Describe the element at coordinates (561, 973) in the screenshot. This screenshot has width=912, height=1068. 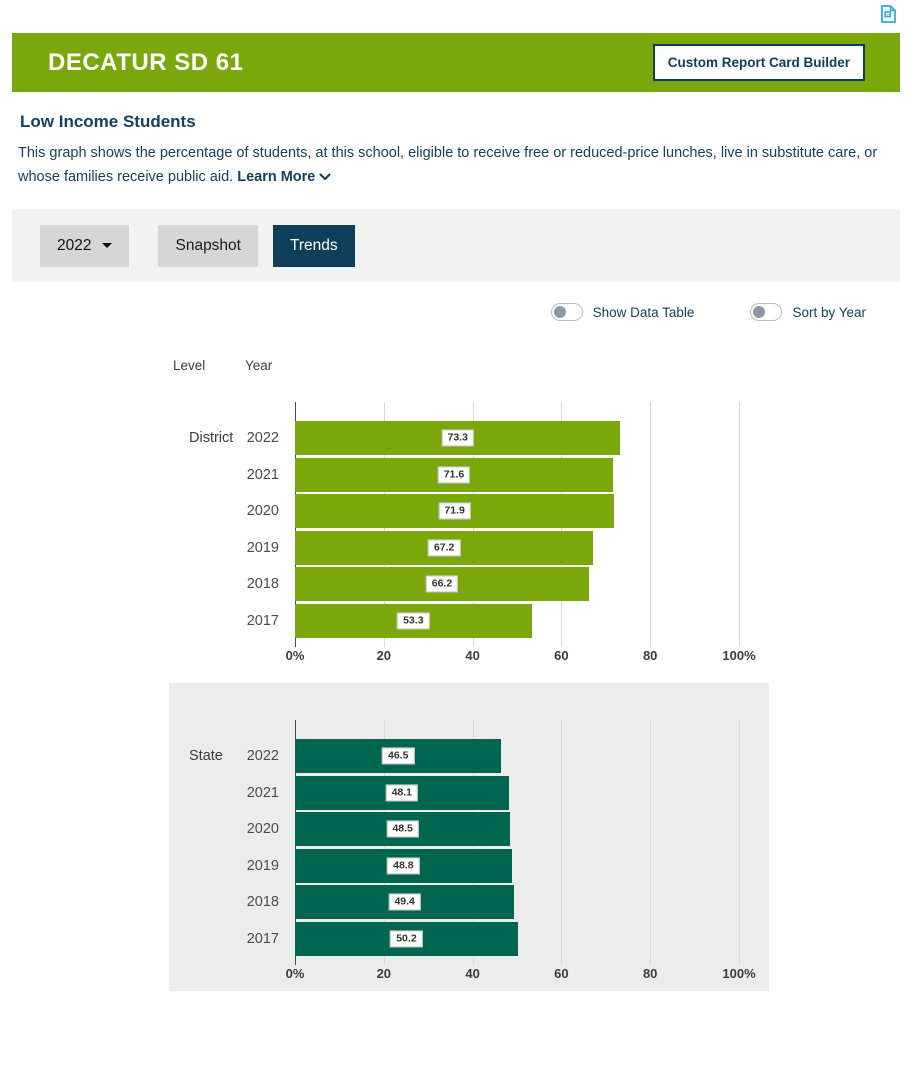
I see `x-axis-tick: 60` at that location.